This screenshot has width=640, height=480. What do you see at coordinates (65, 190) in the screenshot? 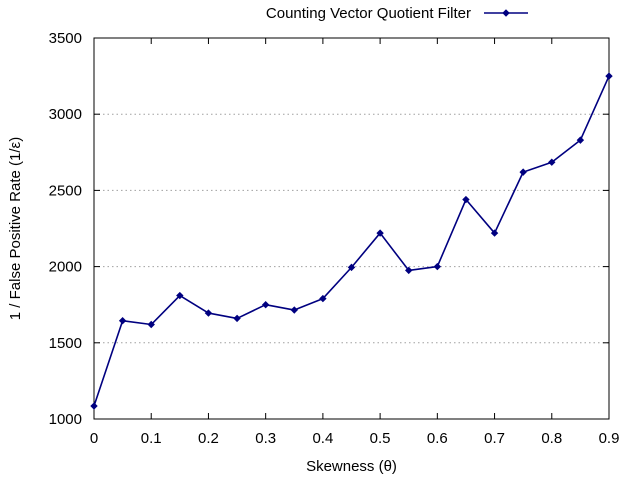
I see `y-tick-label: 2500` at bounding box center [65, 190].